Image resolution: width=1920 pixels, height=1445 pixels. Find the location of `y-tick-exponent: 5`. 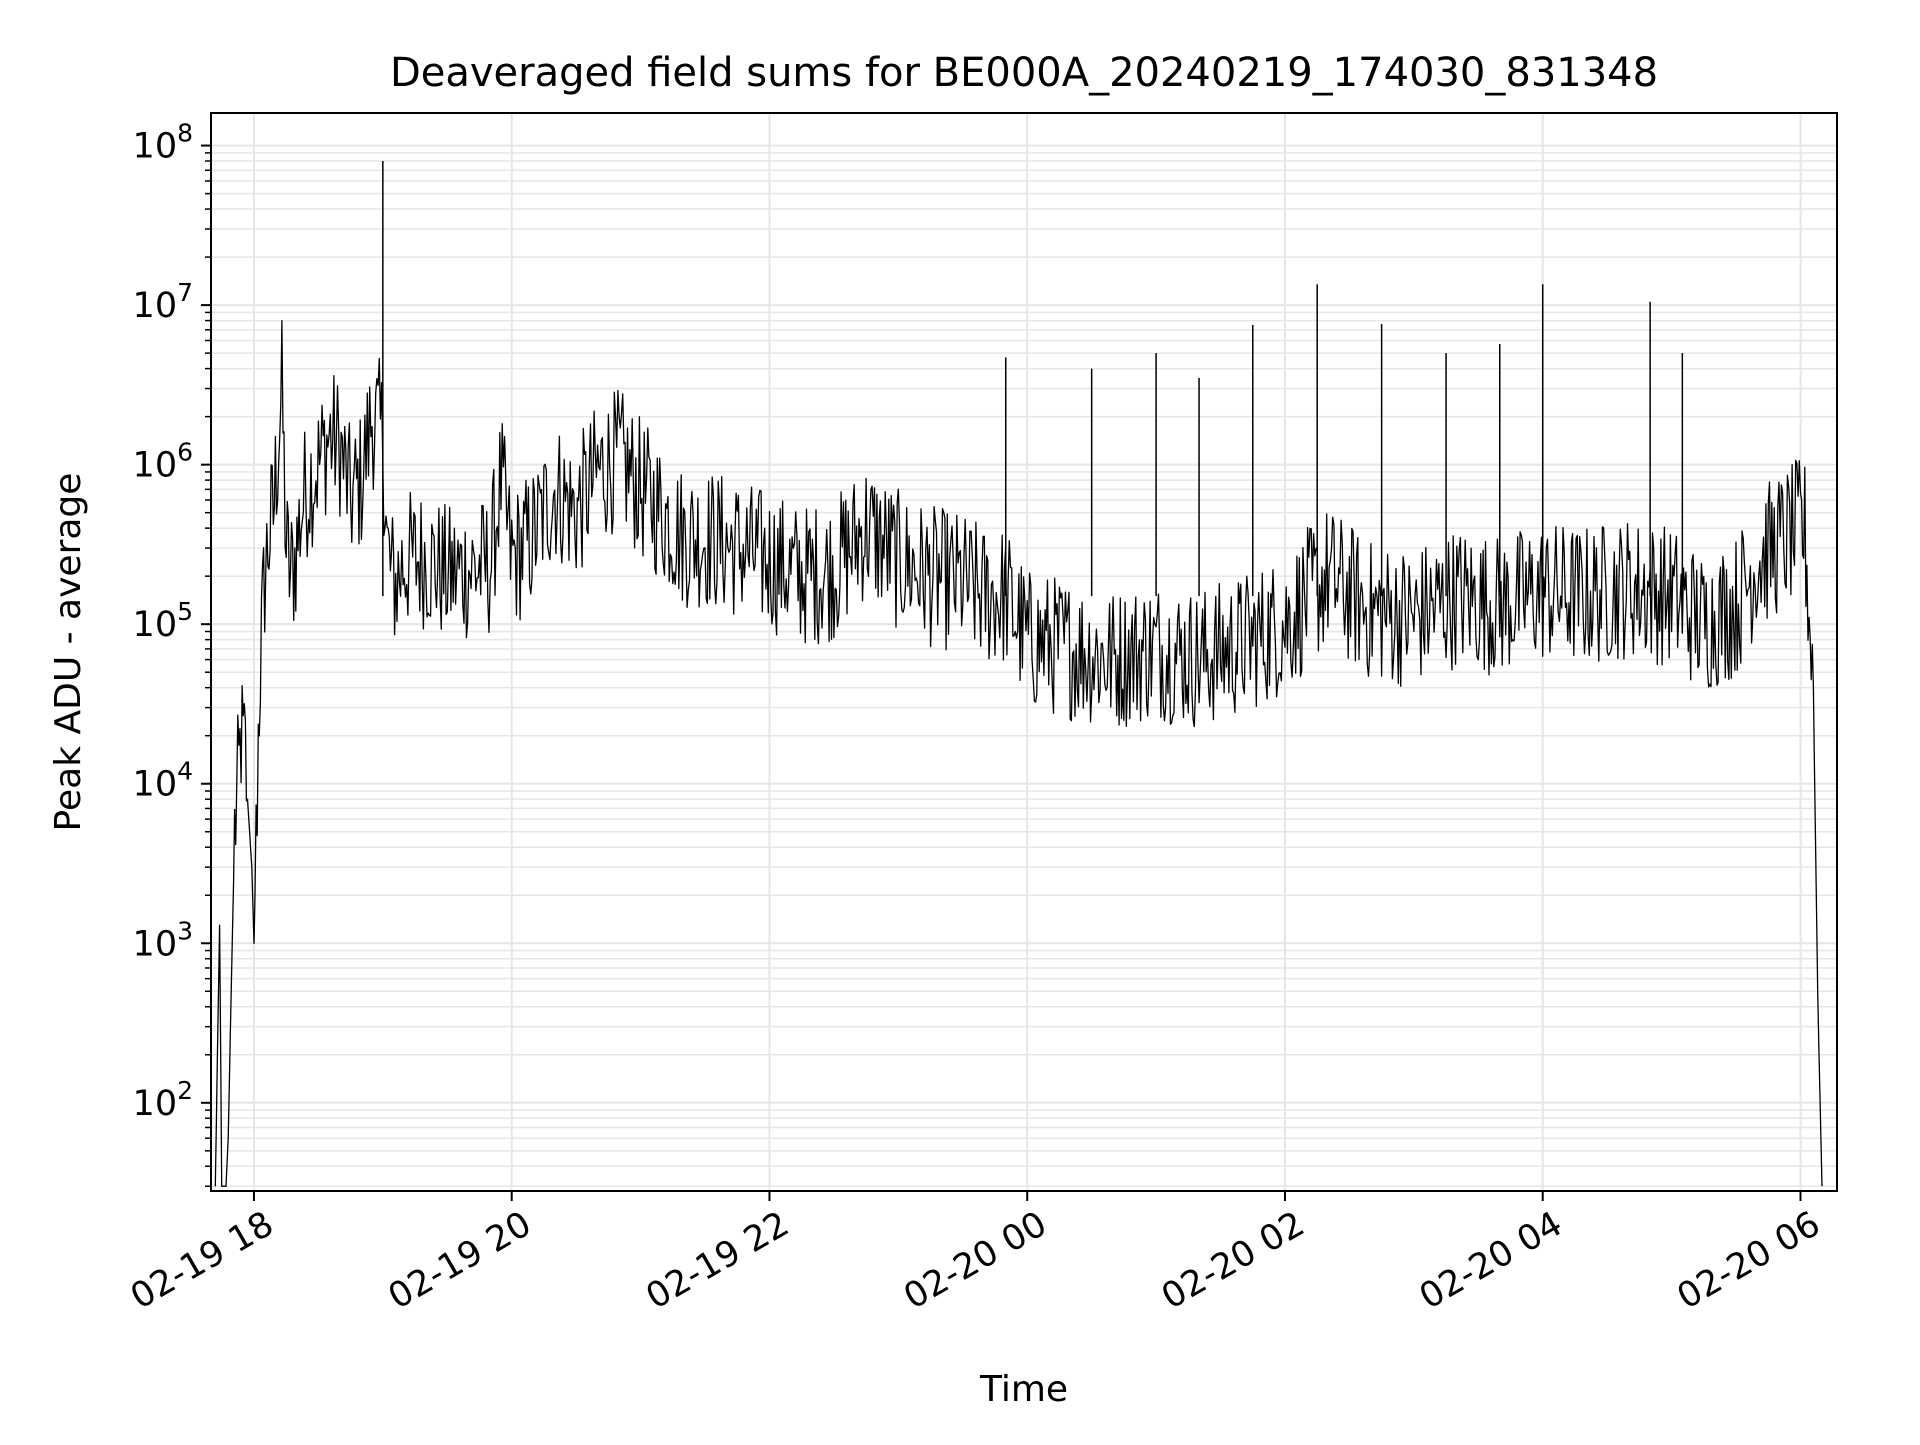

y-tick-exponent: 5 is located at coordinates (185, 611).